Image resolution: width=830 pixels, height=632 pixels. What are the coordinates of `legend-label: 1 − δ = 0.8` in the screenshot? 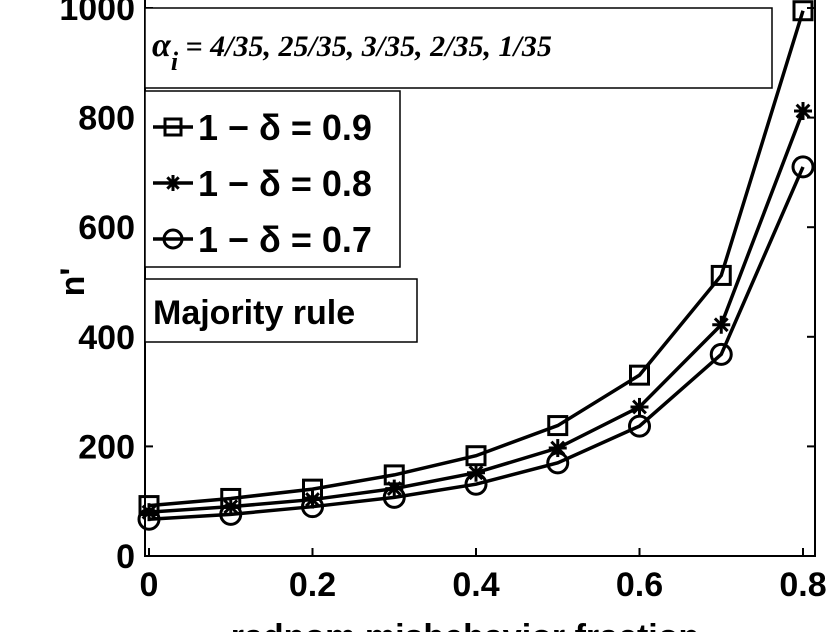 It's located at (285, 183).